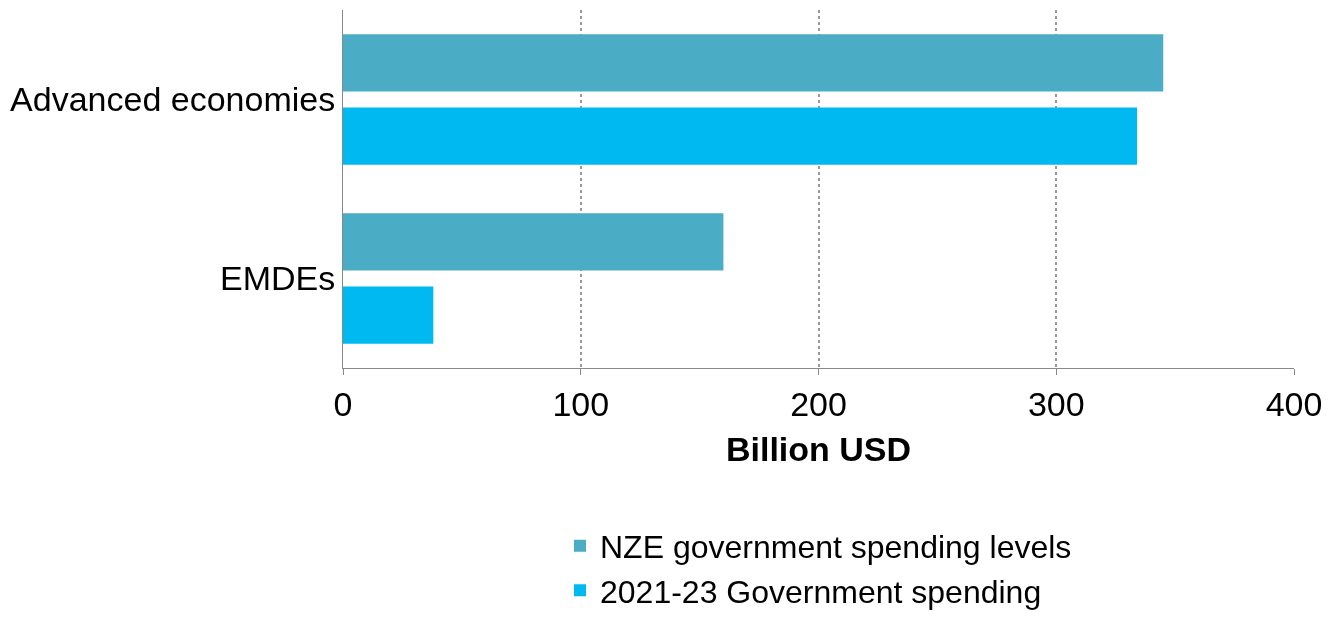 This screenshot has height=628, width=1334. What do you see at coordinates (821, 591) in the screenshot?
I see `legend-label: 2021-23 Government spending` at bounding box center [821, 591].